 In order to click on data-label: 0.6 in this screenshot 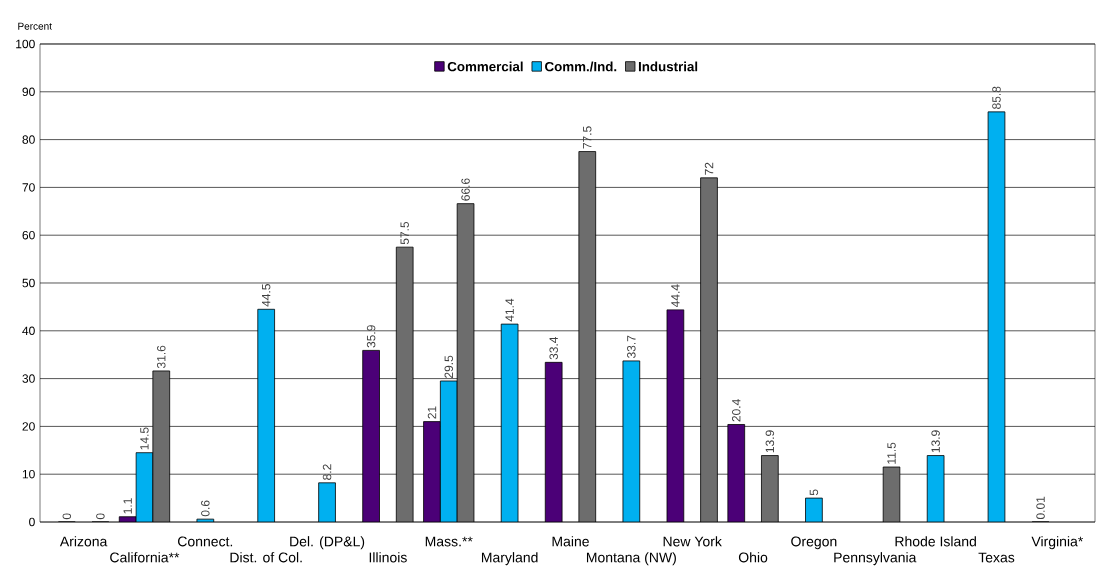, I will do `click(205, 508)`.